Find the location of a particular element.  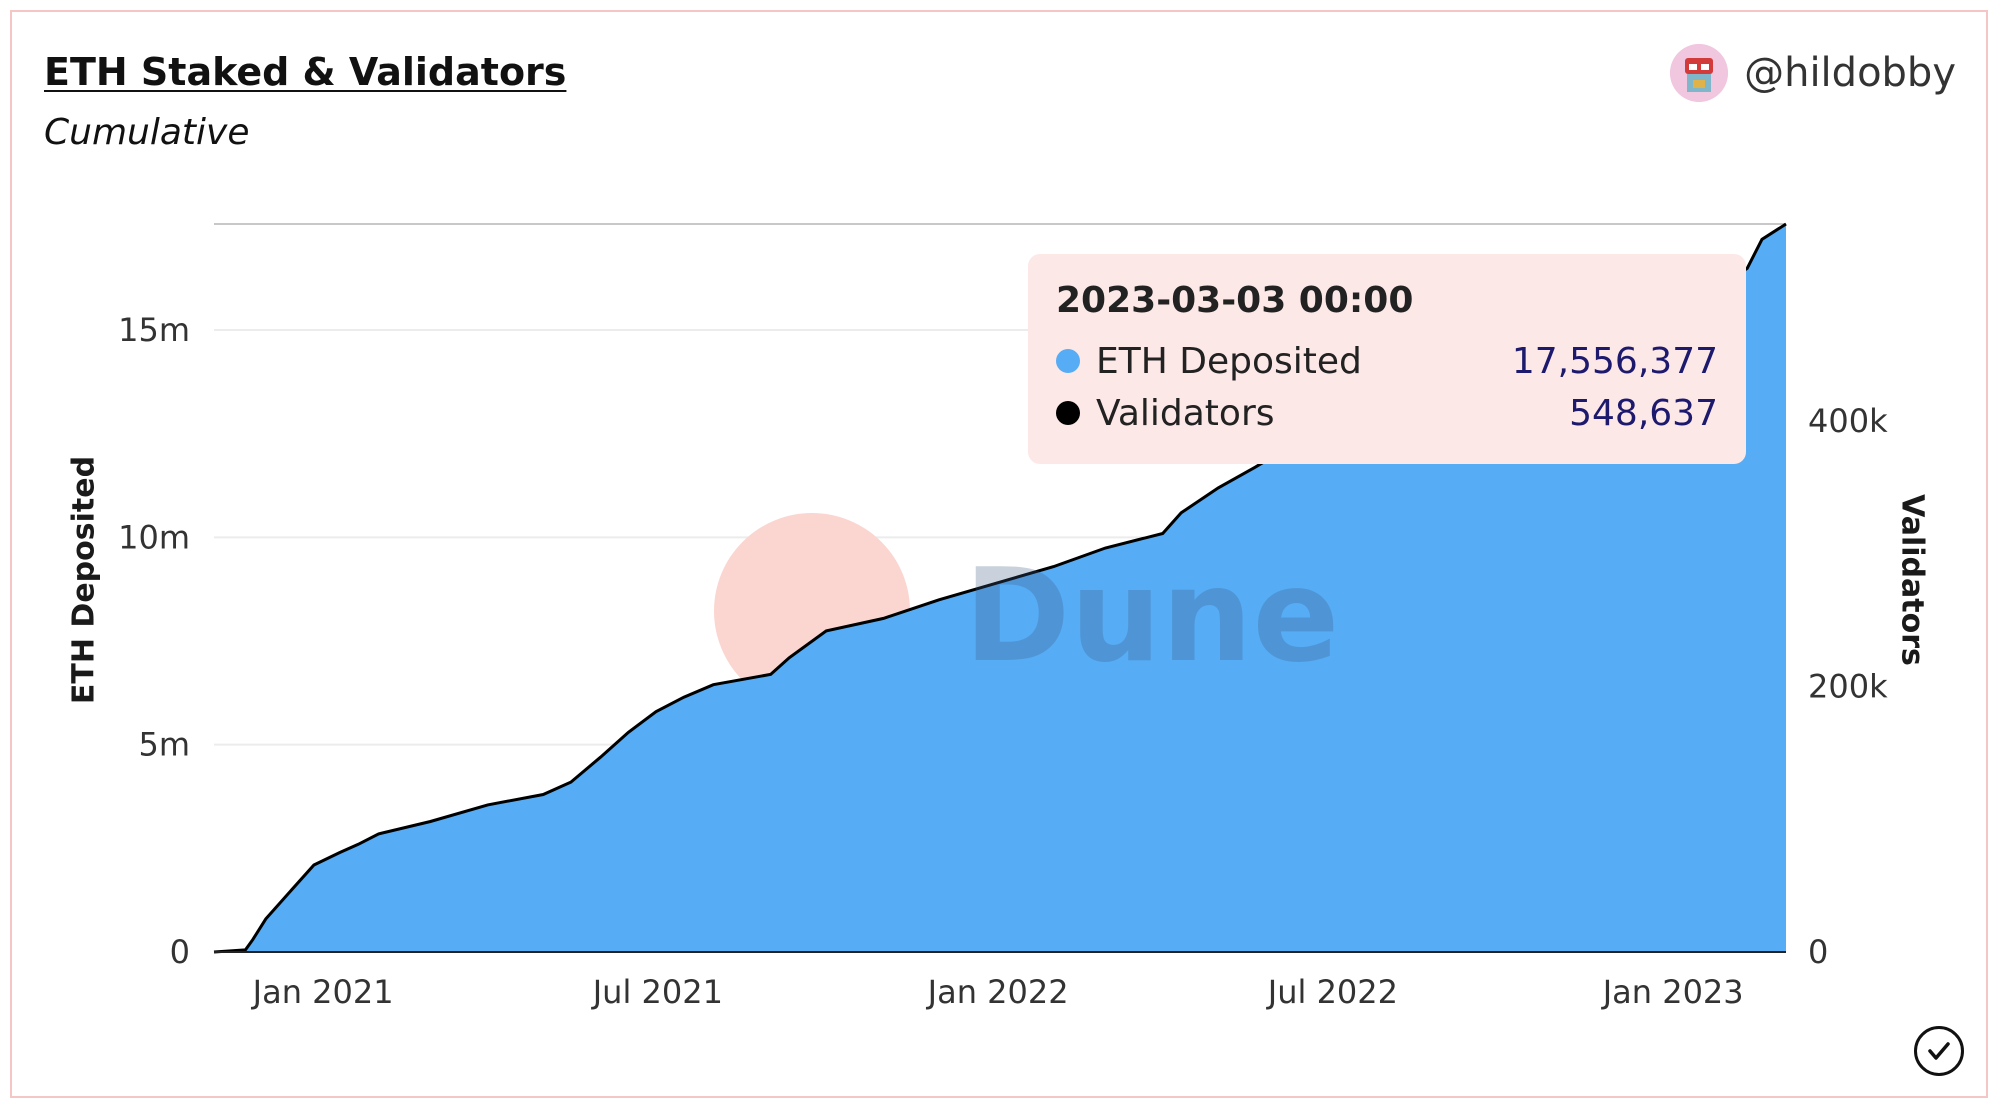

y-axis-left-title: ETH Deposited is located at coordinates (84, 580).